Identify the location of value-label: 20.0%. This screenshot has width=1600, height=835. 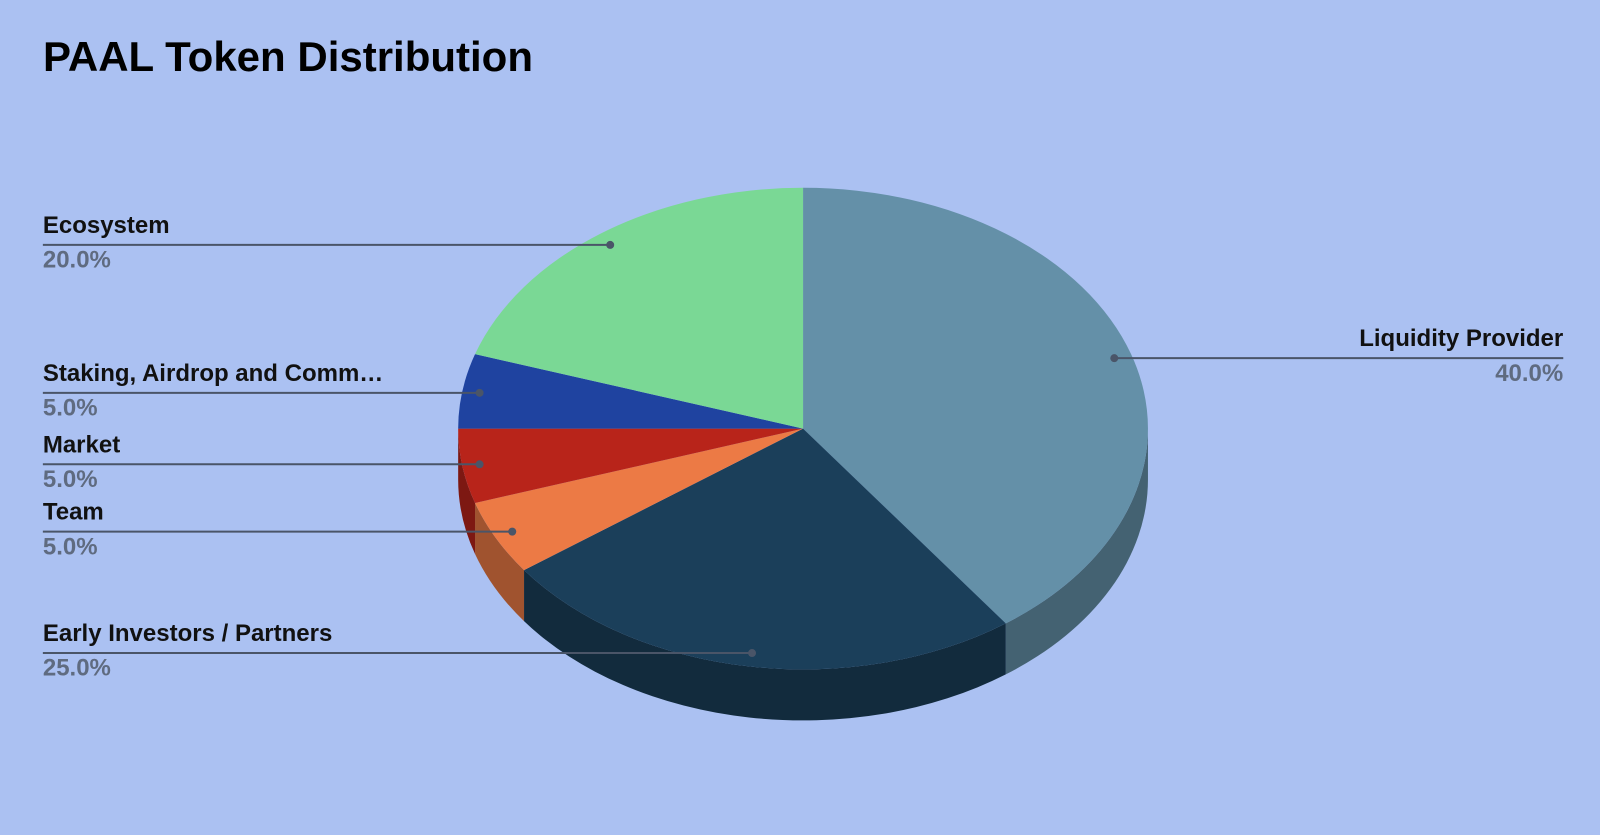
(77, 260).